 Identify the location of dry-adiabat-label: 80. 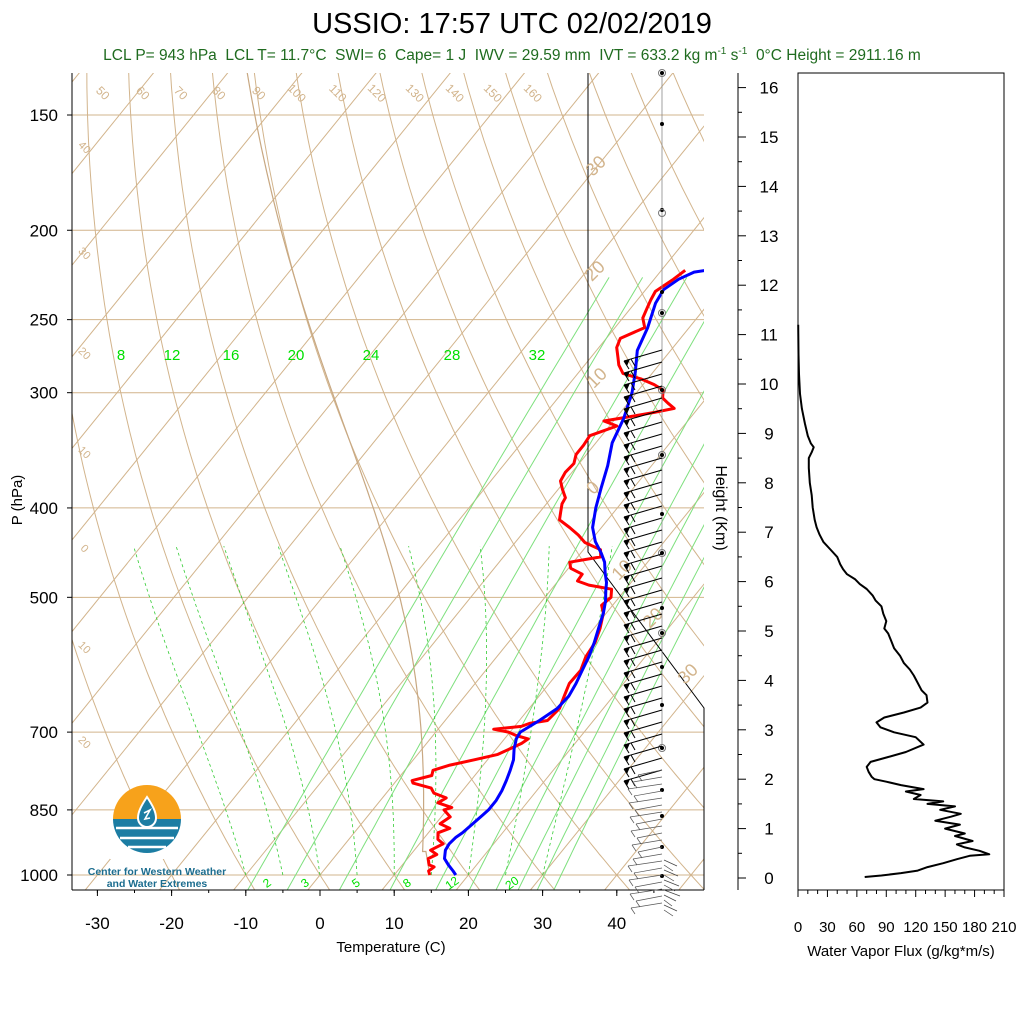
(219, 93).